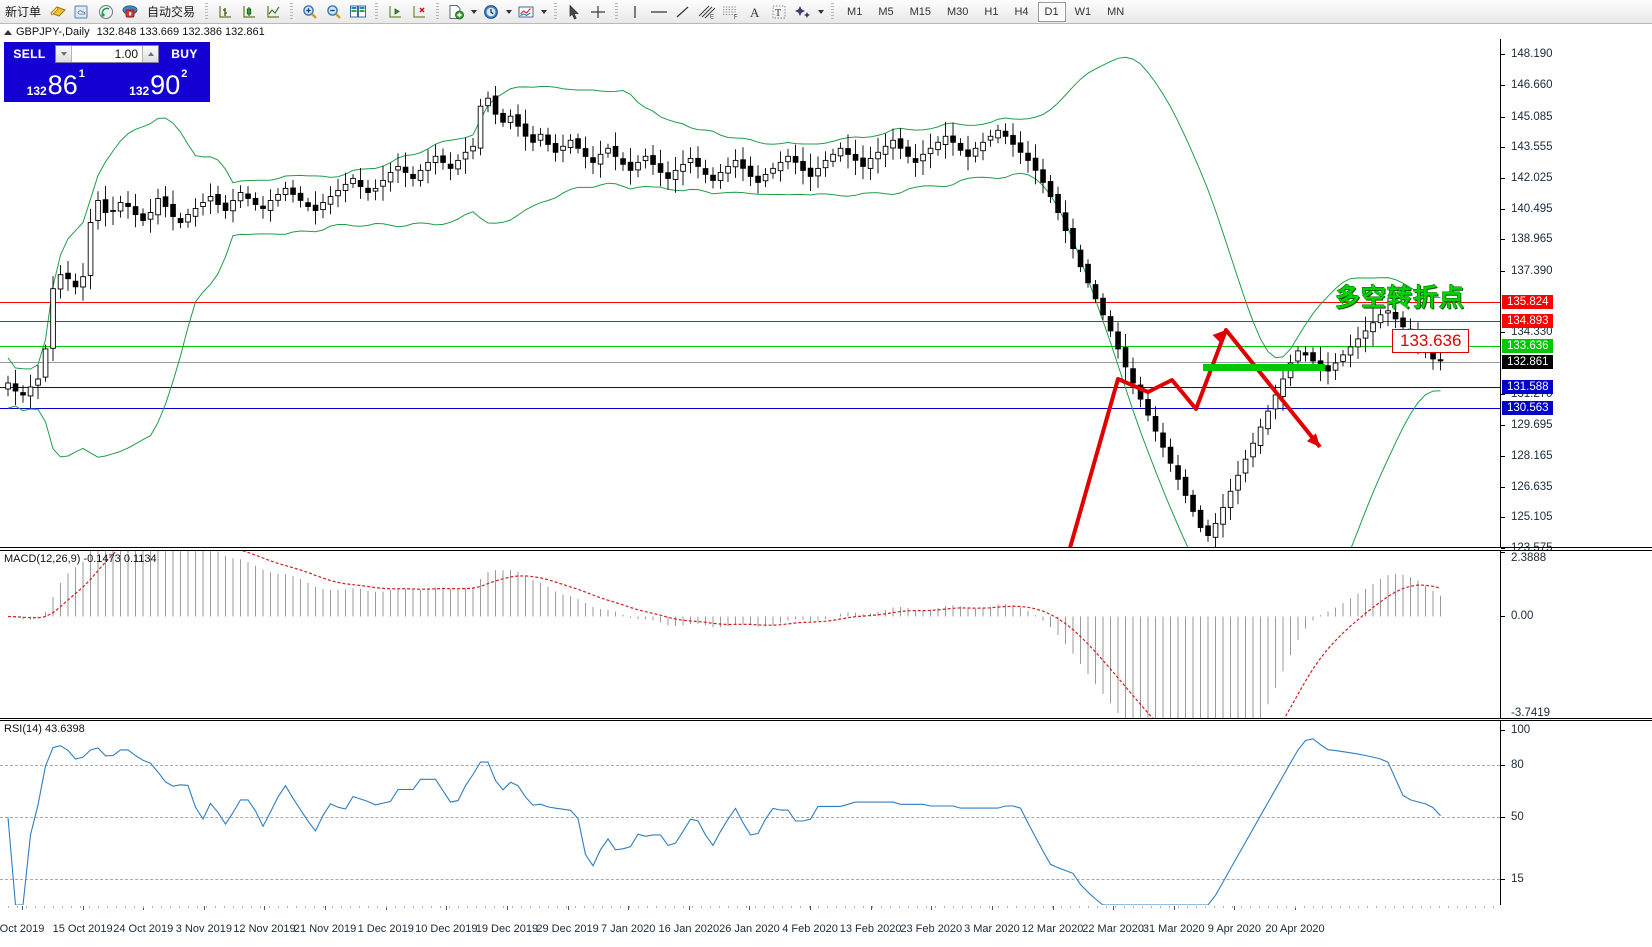  What do you see at coordinates (749, 929) in the screenshot?
I see `date-axis-label: 26 Jan 2020` at bounding box center [749, 929].